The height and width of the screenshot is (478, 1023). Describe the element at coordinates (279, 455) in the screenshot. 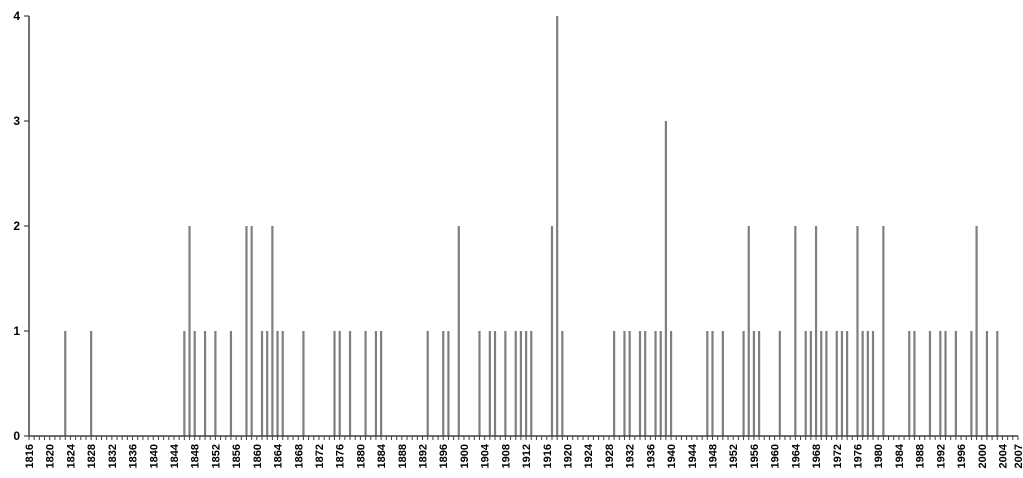

I see `x-tick-label: 1864` at that location.